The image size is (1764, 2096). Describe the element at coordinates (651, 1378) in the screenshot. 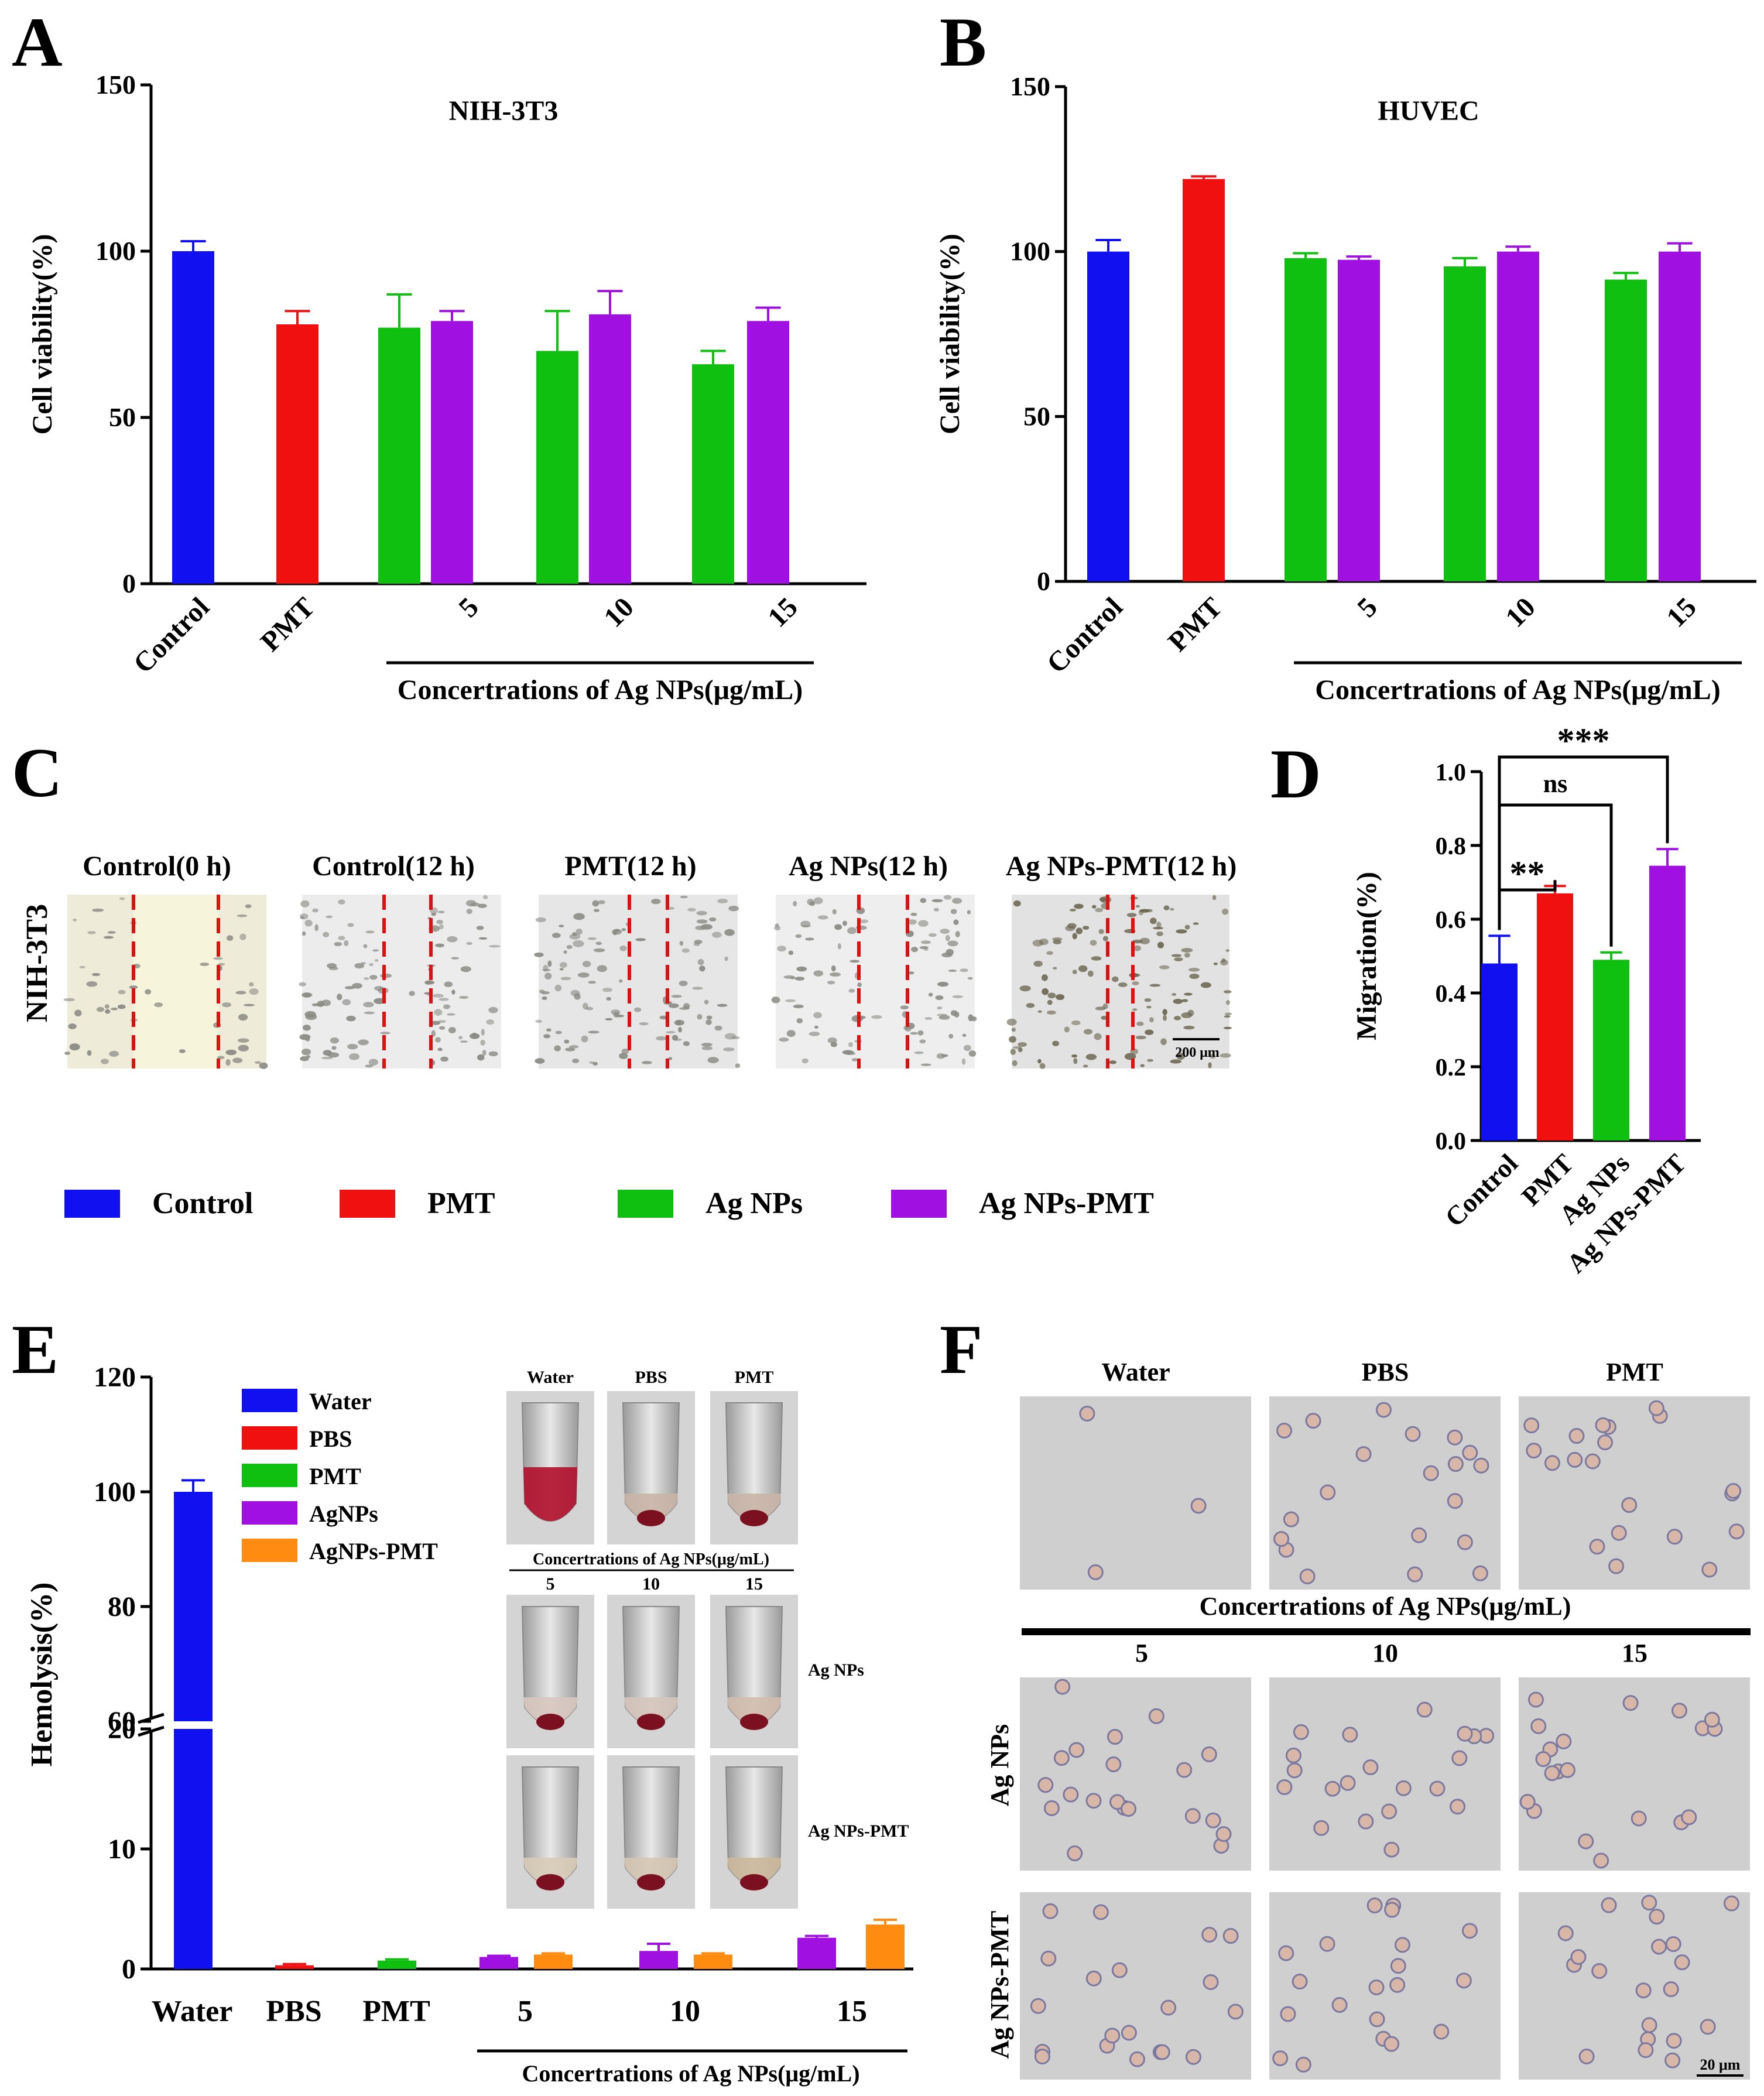

I see `tube-label-pbs: PBS` at that location.